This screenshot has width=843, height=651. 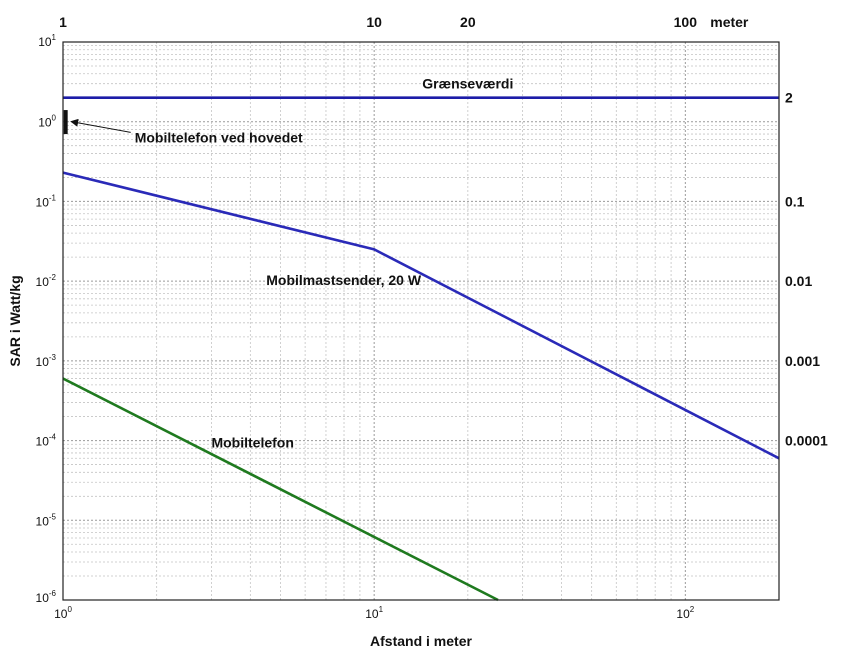 I want to click on y-tick-label: 10⁻⁶, so click(x=46, y=597).